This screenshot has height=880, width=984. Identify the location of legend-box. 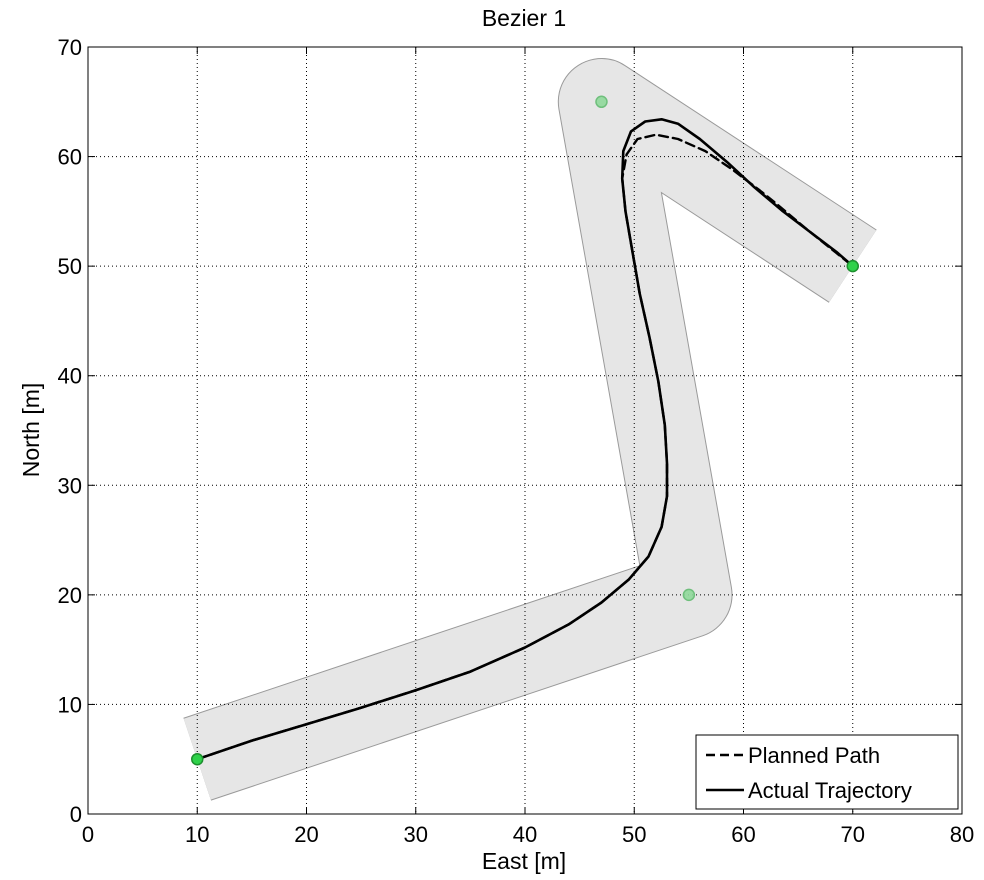
(827, 772).